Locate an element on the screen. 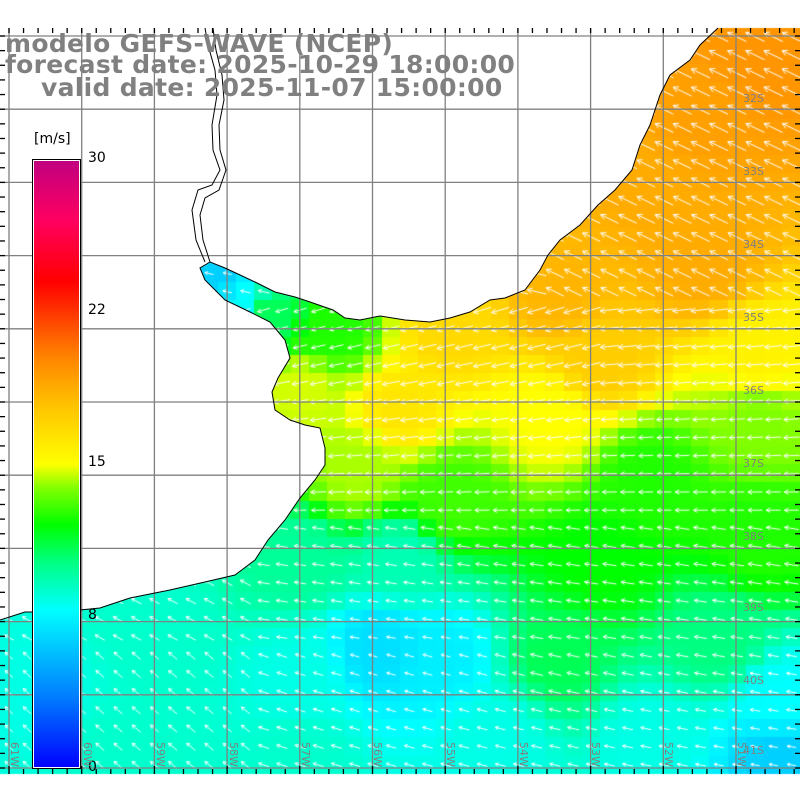 The width and height of the screenshot is (800, 800). valid-date: valid date: 2025-11-07 15:00:00 is located at coordinates (272, 87).